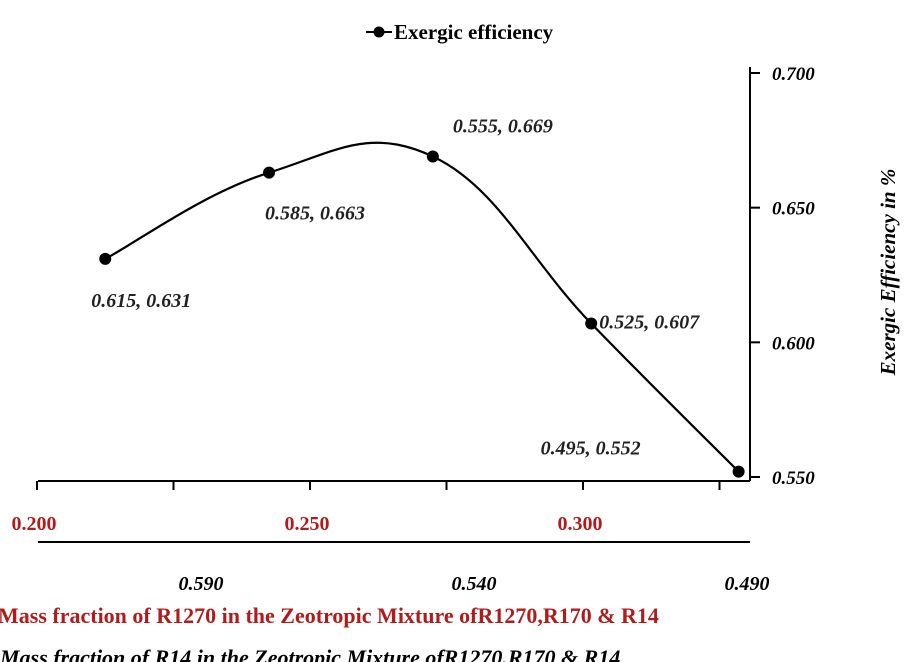 The height and width of the screenshot is (662, 912). I want to click on legend-marker-swatch, so click(379, 32).